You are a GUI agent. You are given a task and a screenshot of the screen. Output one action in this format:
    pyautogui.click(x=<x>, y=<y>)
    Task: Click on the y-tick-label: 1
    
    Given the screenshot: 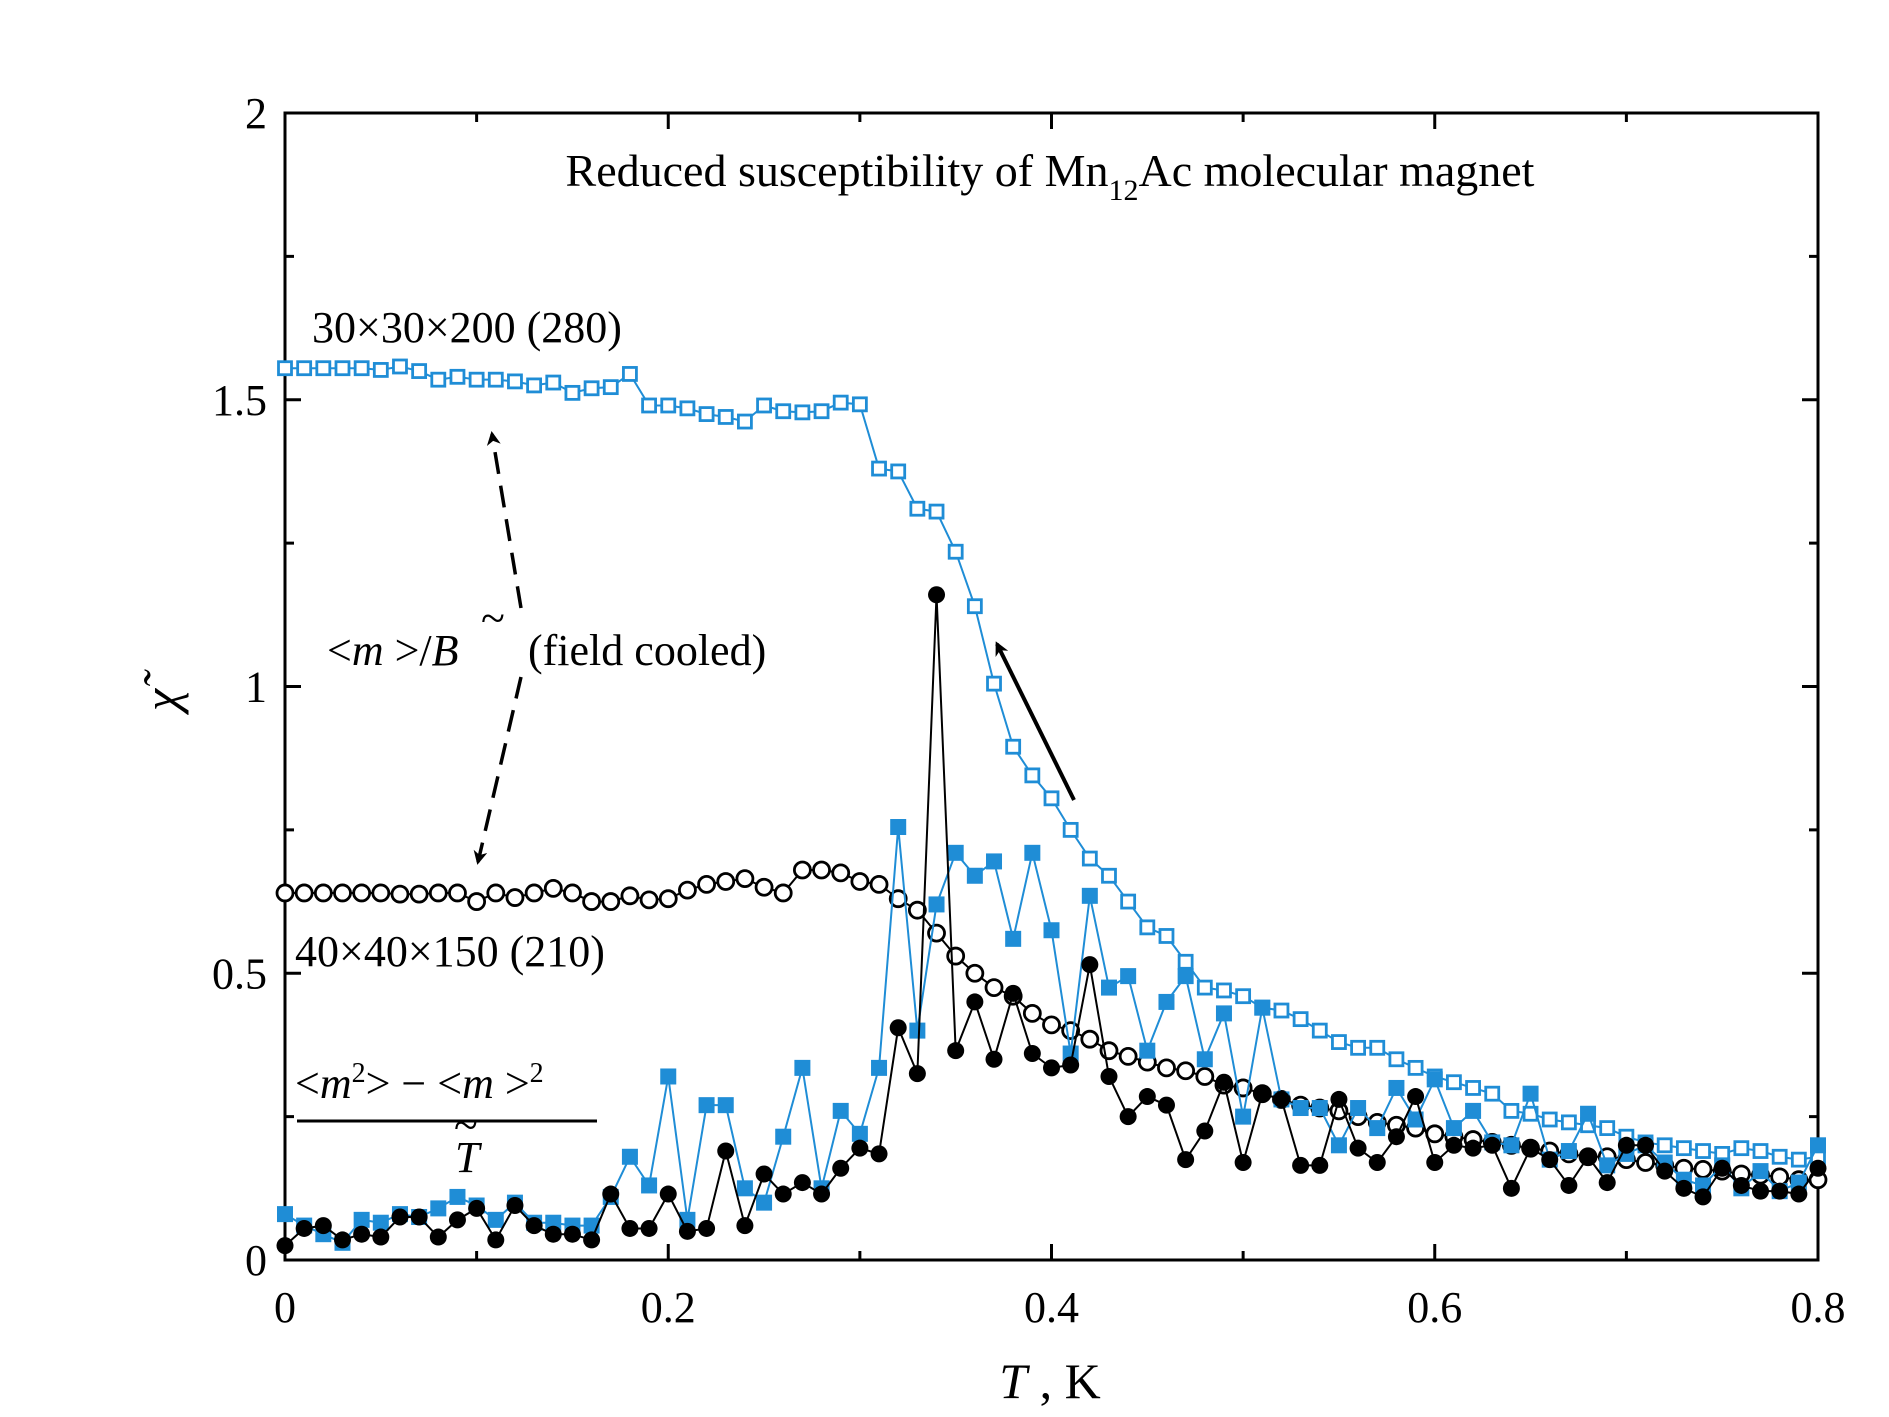 What is the action you would take?
    pyautogui.click(x=256, y=687)
    